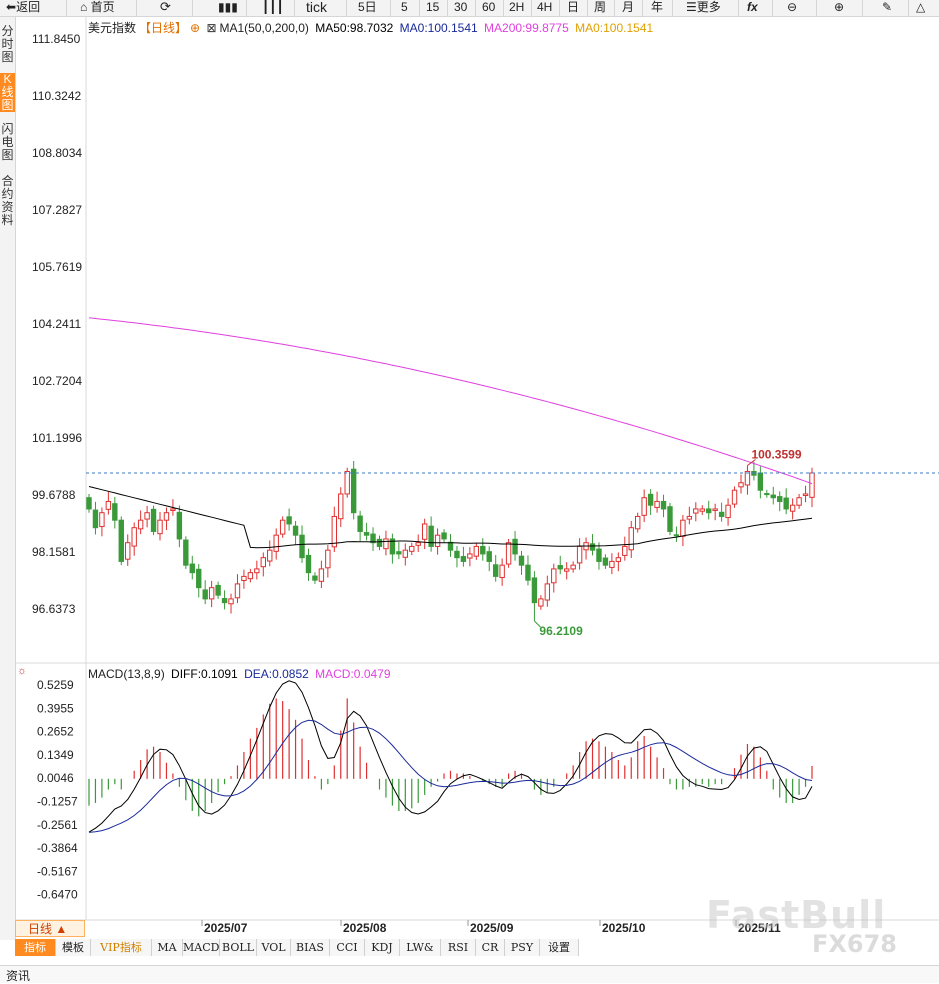  I want to click on more-button: ☰更多, so click(703, 7).